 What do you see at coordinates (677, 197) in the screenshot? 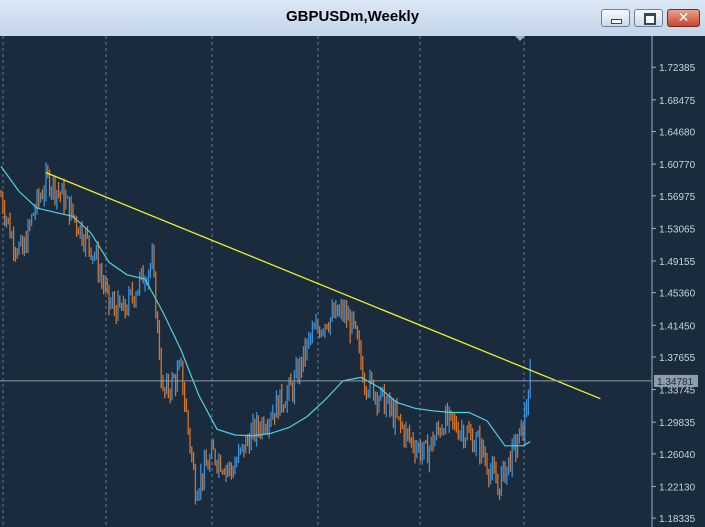
I see `y-tick-label: 1.56975` at bounding box center [677, 197].